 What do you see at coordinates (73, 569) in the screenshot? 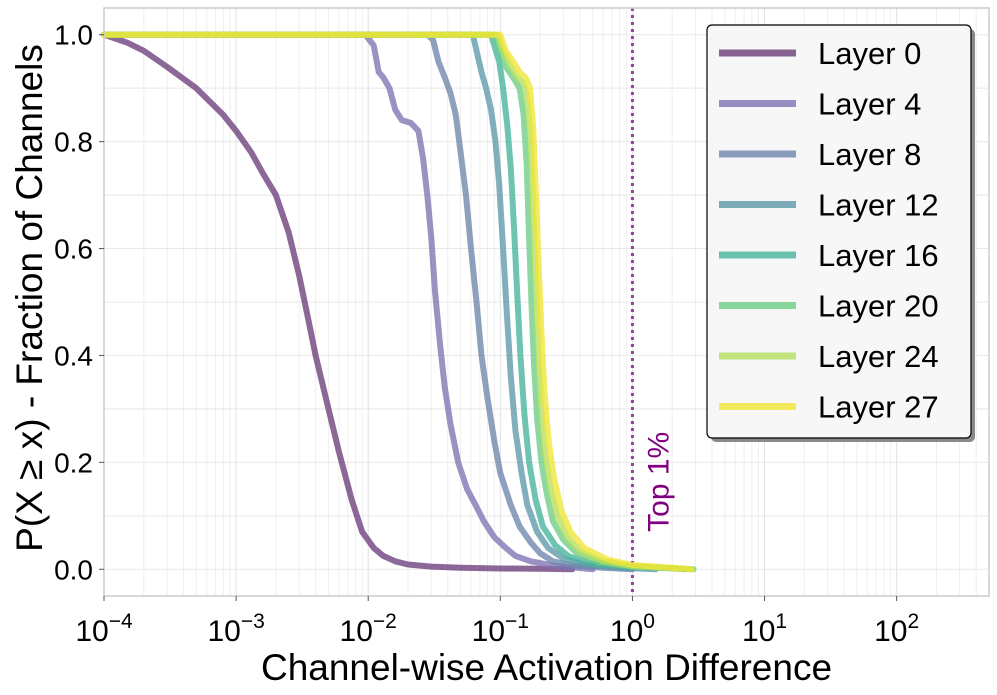
I see `y-tick-label: 0.0` at bounding box center [73, 569].